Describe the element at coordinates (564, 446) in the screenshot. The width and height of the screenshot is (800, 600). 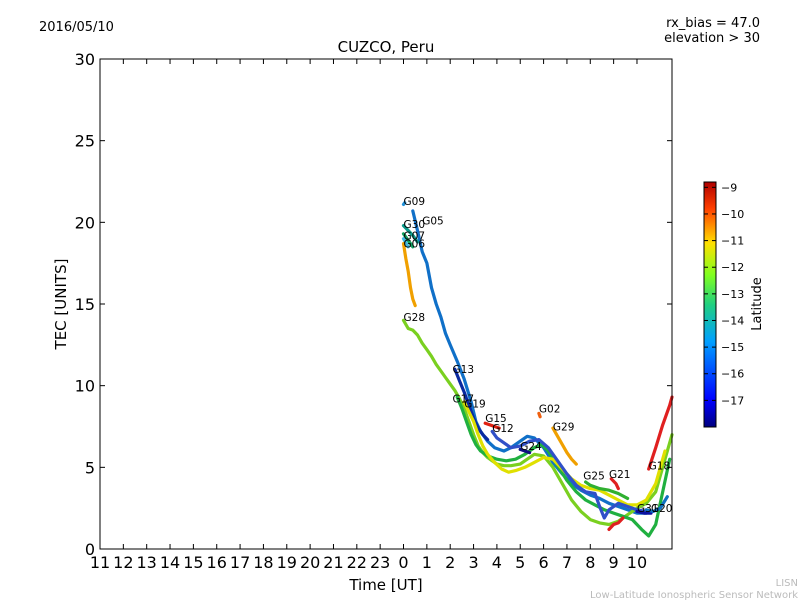
I see `series-G29` at that location.